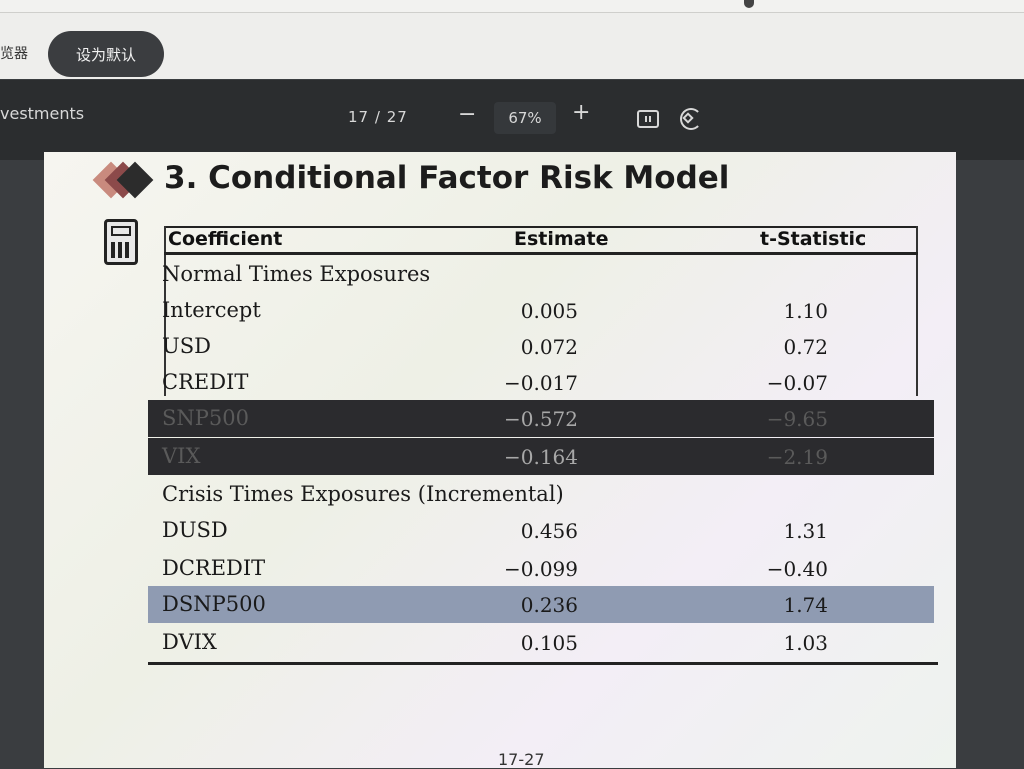  I want to click on row-label: USD, so click(186, 346).